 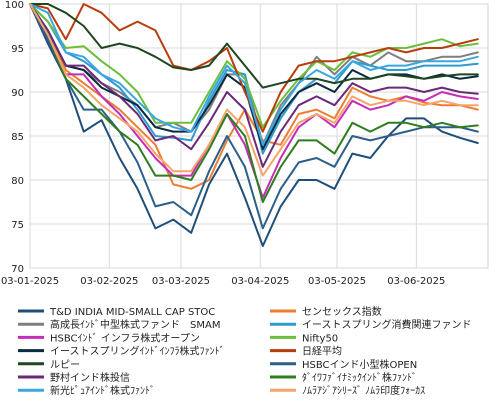 I want to click on y-tick-label: 90, so click(x=17, y=93).